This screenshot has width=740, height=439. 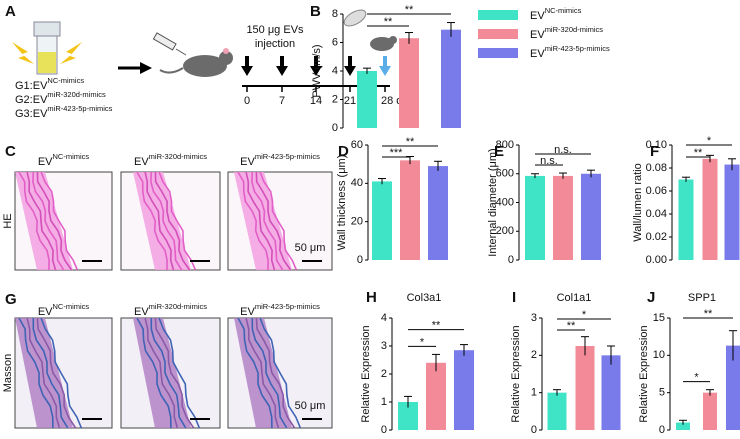 I want to click on panel-letter: A, so click(x=10, y=11).